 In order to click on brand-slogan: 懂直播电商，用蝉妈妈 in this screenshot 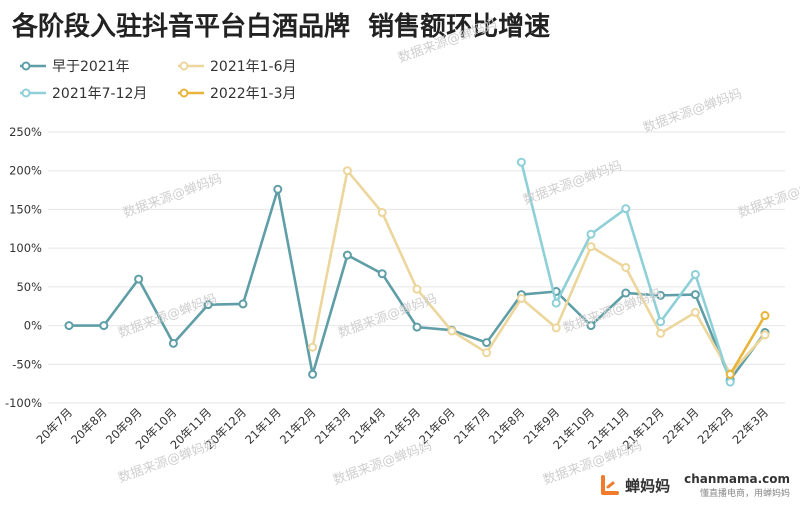, I will do `click(744, 494)`.